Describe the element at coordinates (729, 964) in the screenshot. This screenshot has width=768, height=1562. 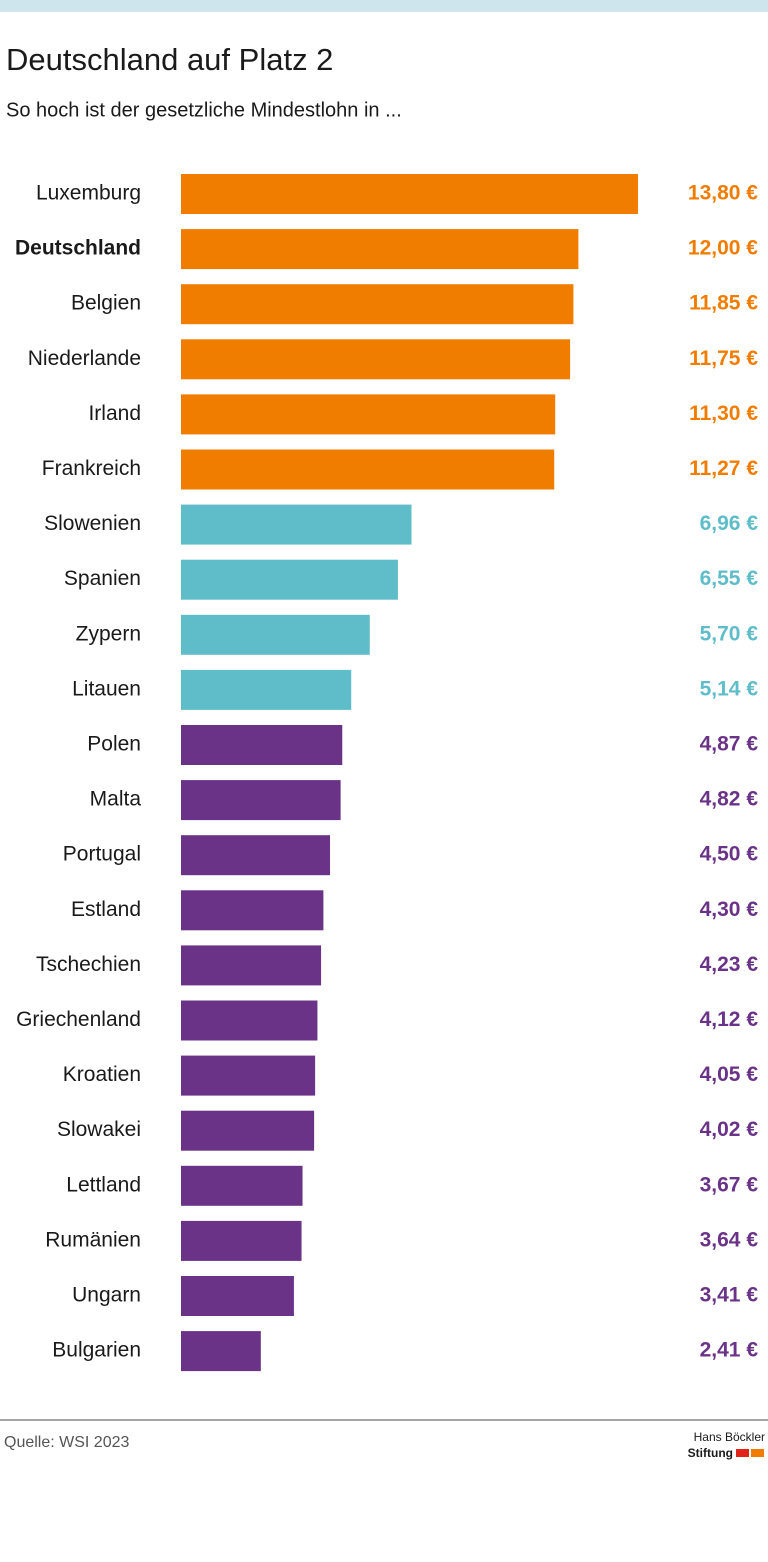
I see `value-label: 4,23 €` at that location.